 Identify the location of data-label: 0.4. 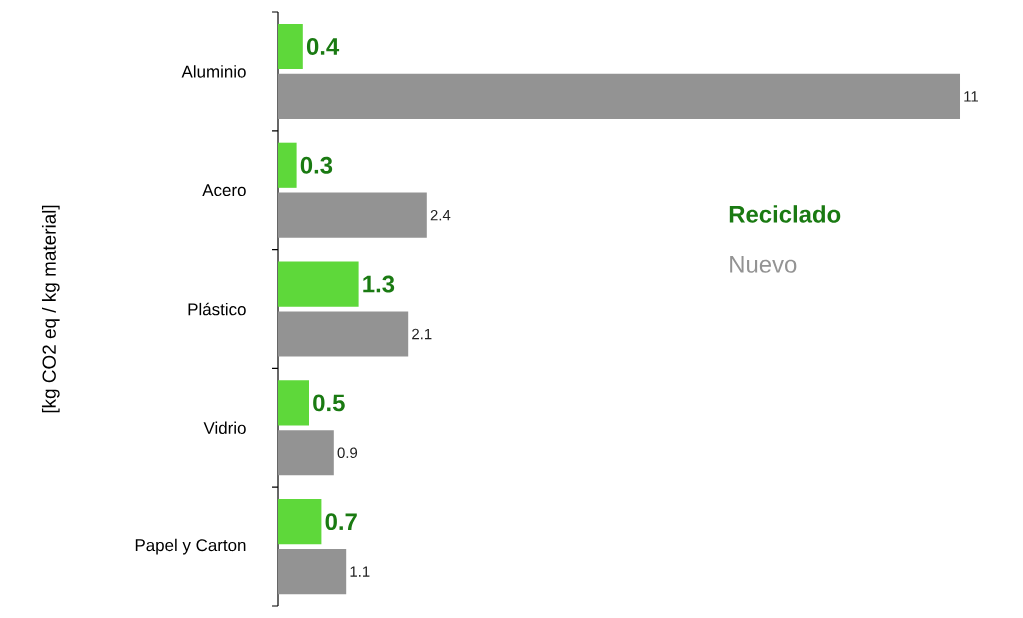
(323, 46).